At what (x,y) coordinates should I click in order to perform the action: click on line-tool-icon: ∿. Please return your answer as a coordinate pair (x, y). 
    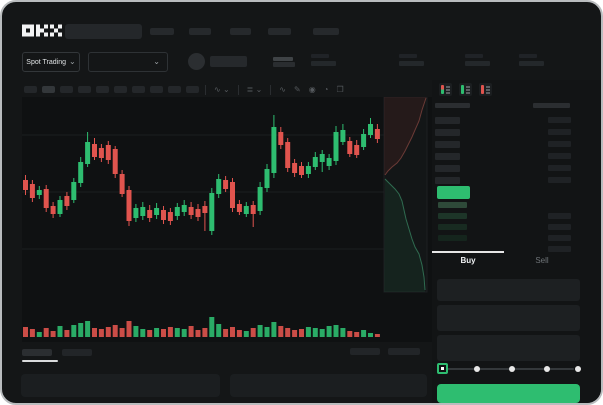
    Looking at the image, I should click on (282, 89).